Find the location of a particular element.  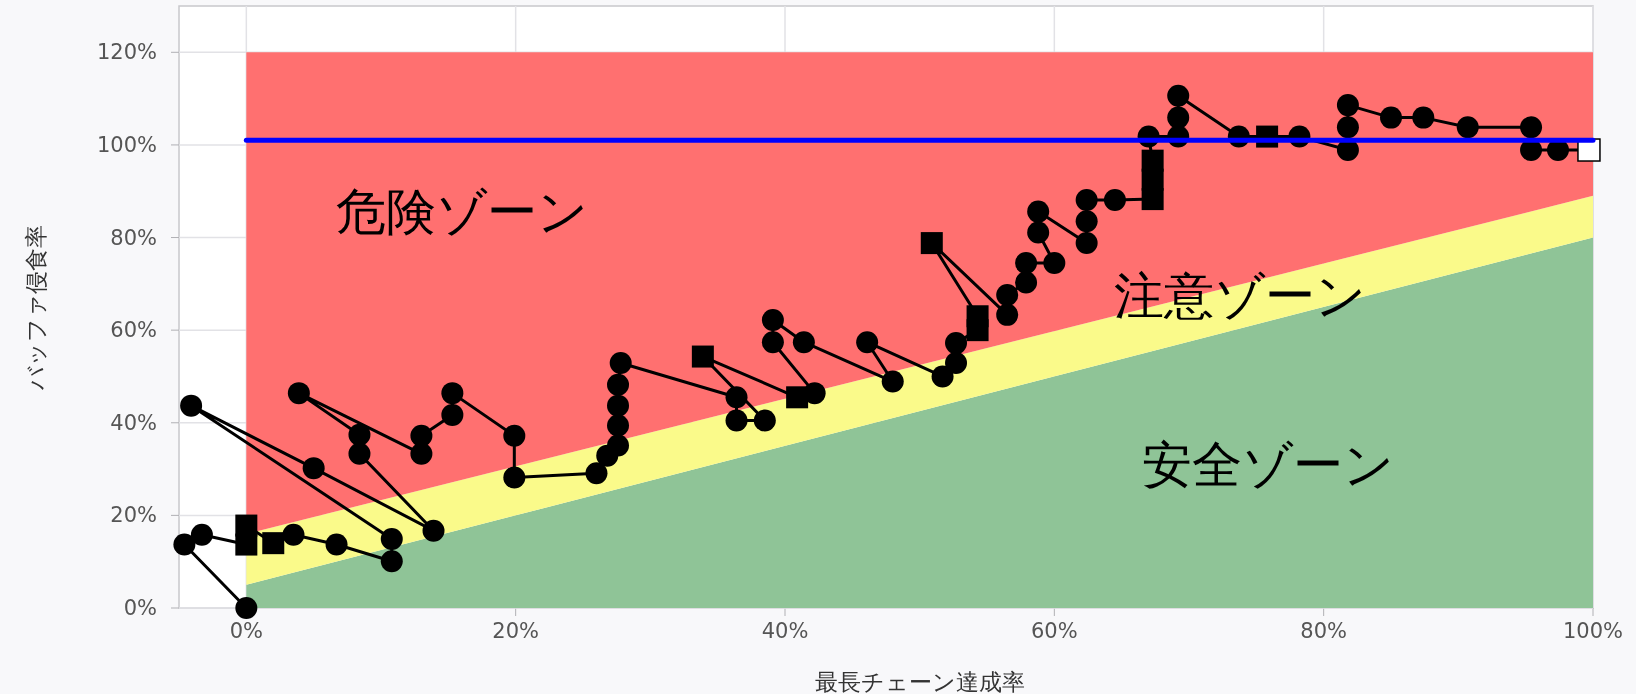

x-tick-label: 40% is located at coordinates (785, 631).